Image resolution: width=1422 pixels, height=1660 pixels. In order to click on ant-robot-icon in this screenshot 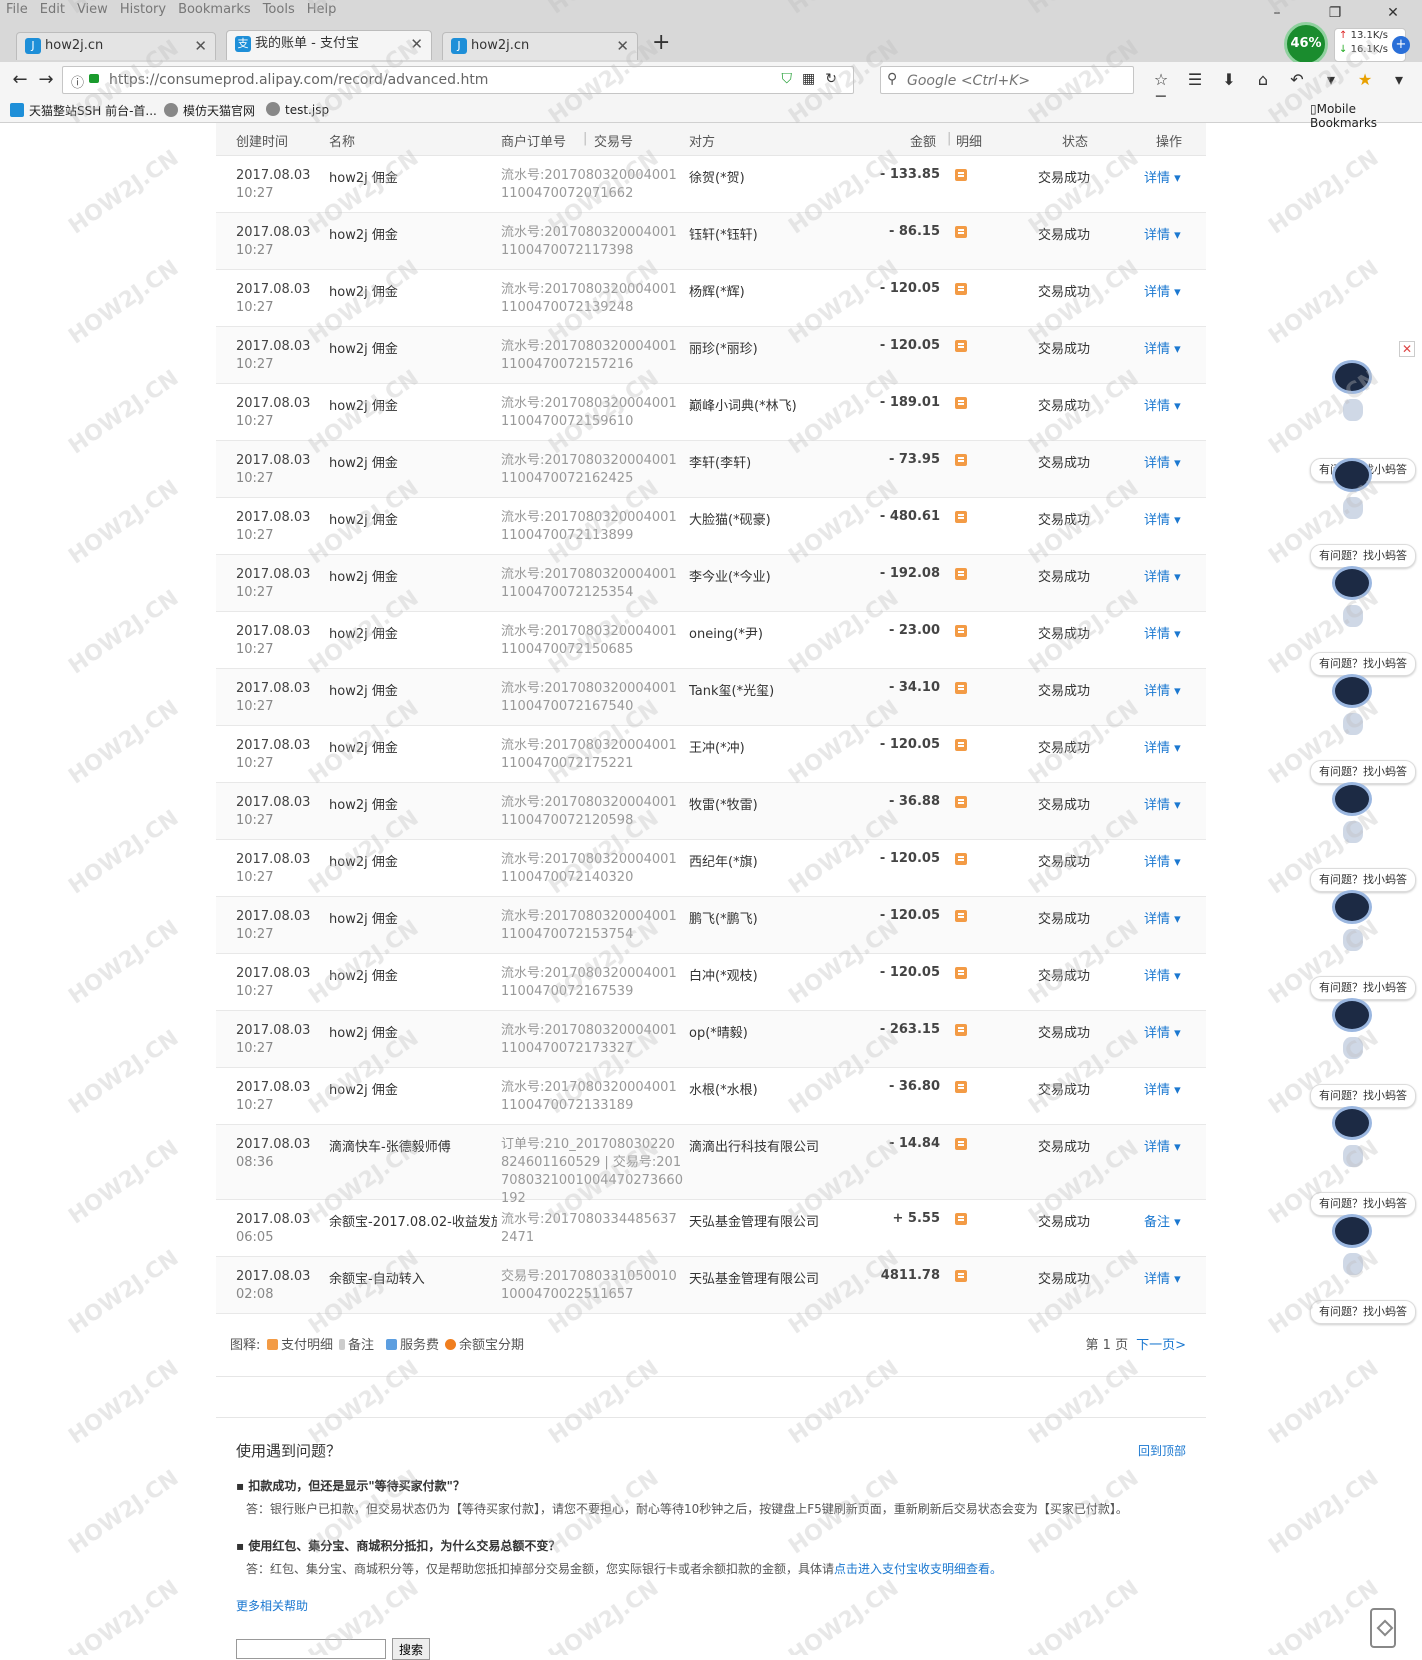, I will do `click(1352, 812)`.